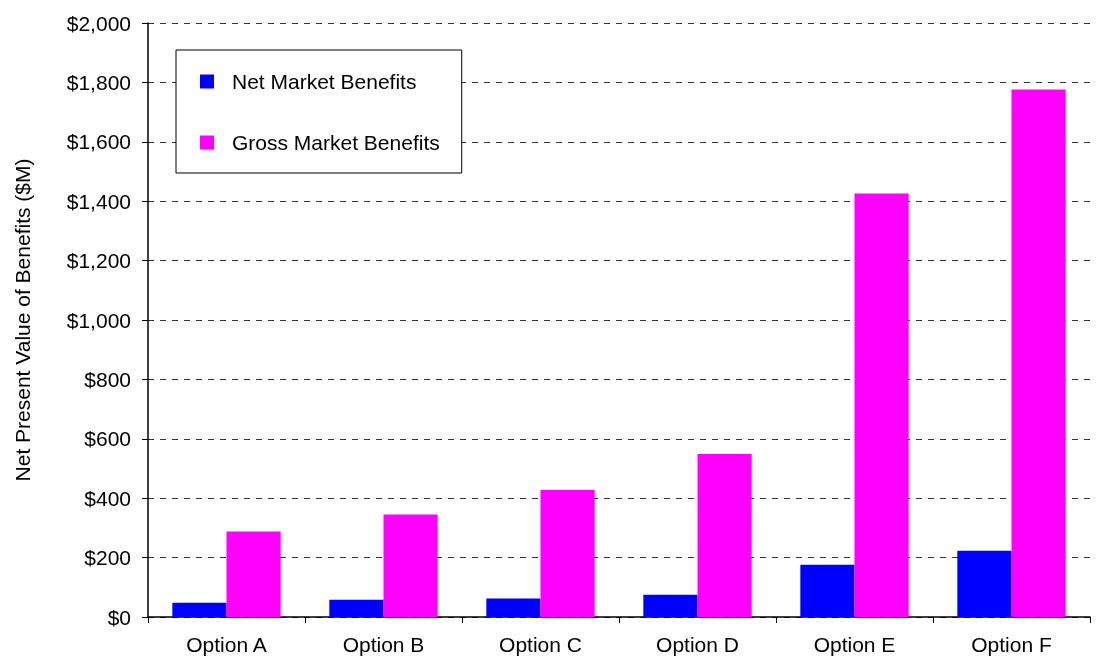  What do you see at coordinates (336, 142) in the screenshot?
I see `legend-label: Gross Market Benefits` at bounding box center [336, 142].